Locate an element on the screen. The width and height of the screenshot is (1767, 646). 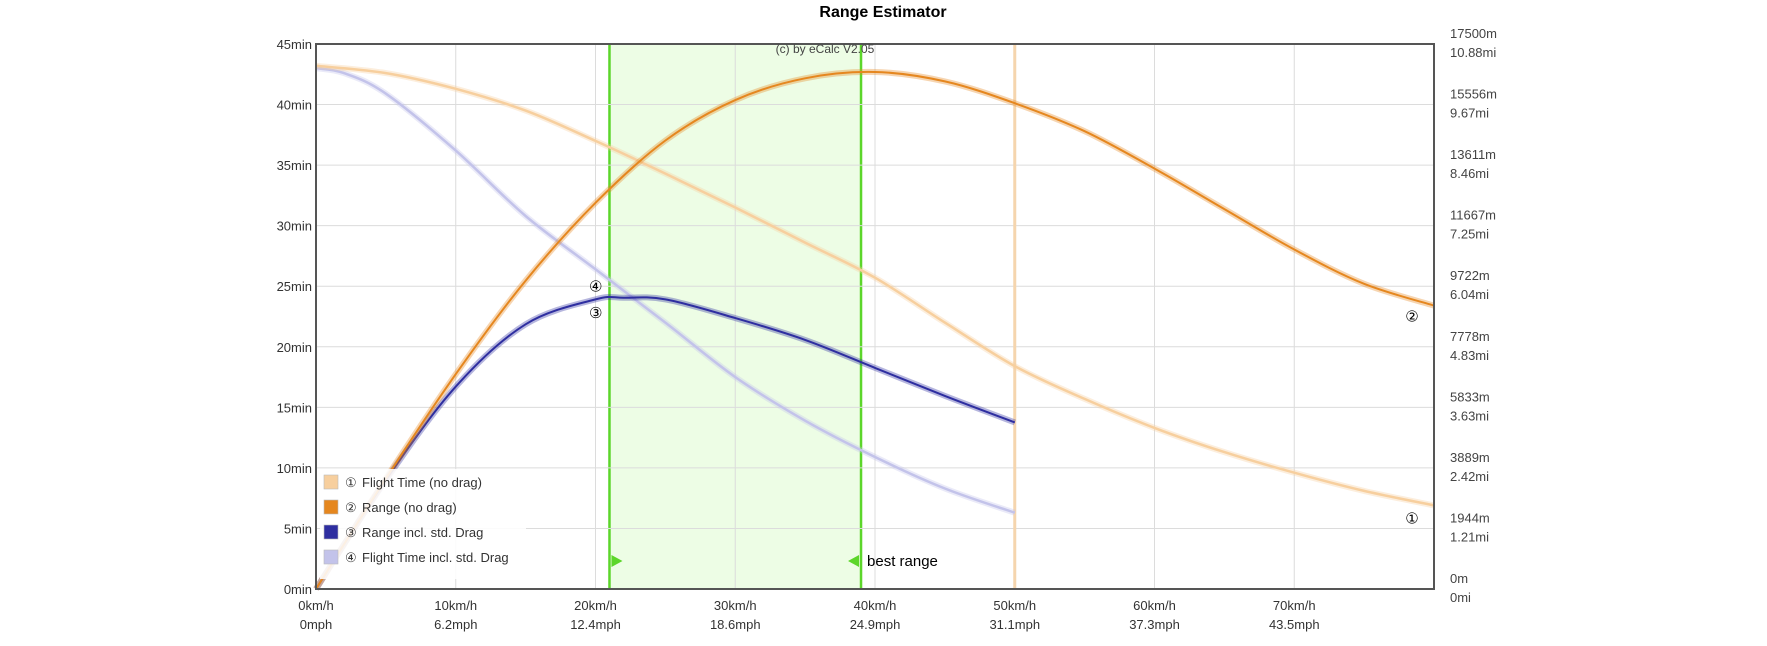
x-tick-label: 20km/h is located at coordinates (595, 605).